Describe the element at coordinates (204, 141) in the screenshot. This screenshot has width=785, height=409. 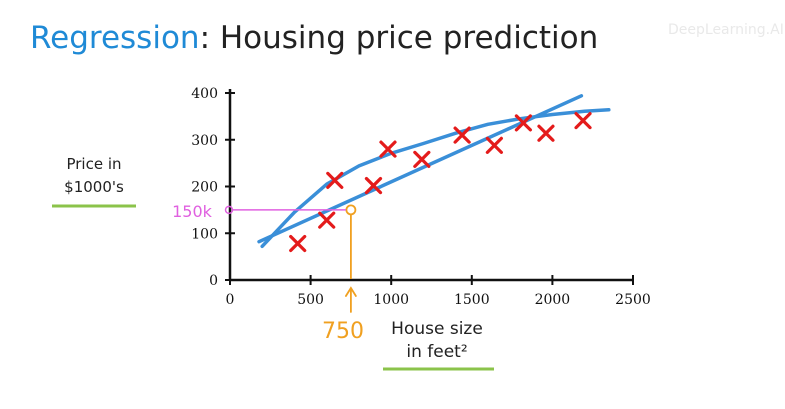
I see `y-tick-label: 300` at that location.